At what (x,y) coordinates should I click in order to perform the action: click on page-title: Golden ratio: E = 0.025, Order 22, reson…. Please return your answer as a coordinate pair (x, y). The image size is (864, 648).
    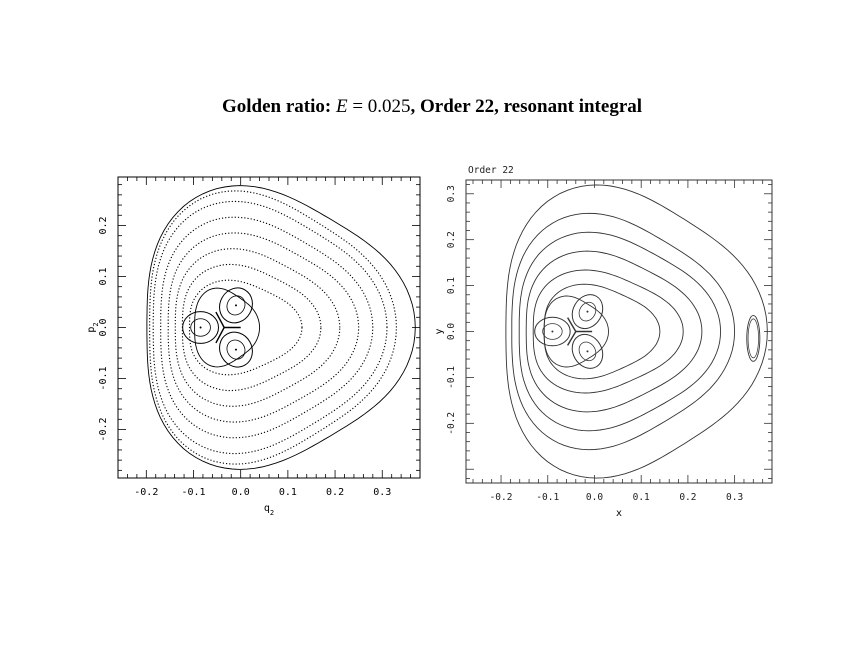
    Looking at the image, I should click on (432, 107).